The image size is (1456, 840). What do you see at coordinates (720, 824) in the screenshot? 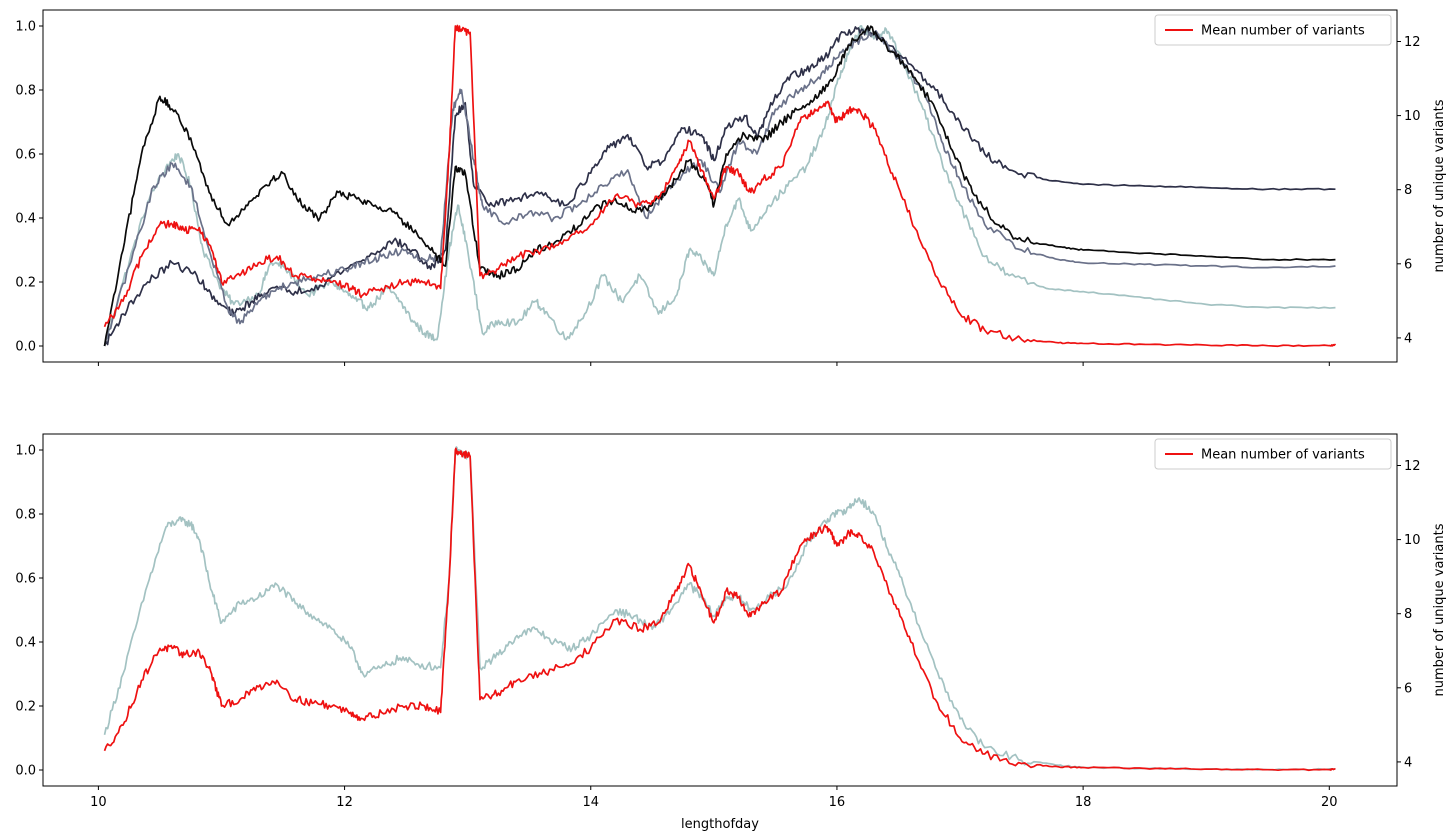
I see `x-axis-title: lengthofday` at bounding box center [720, 824].